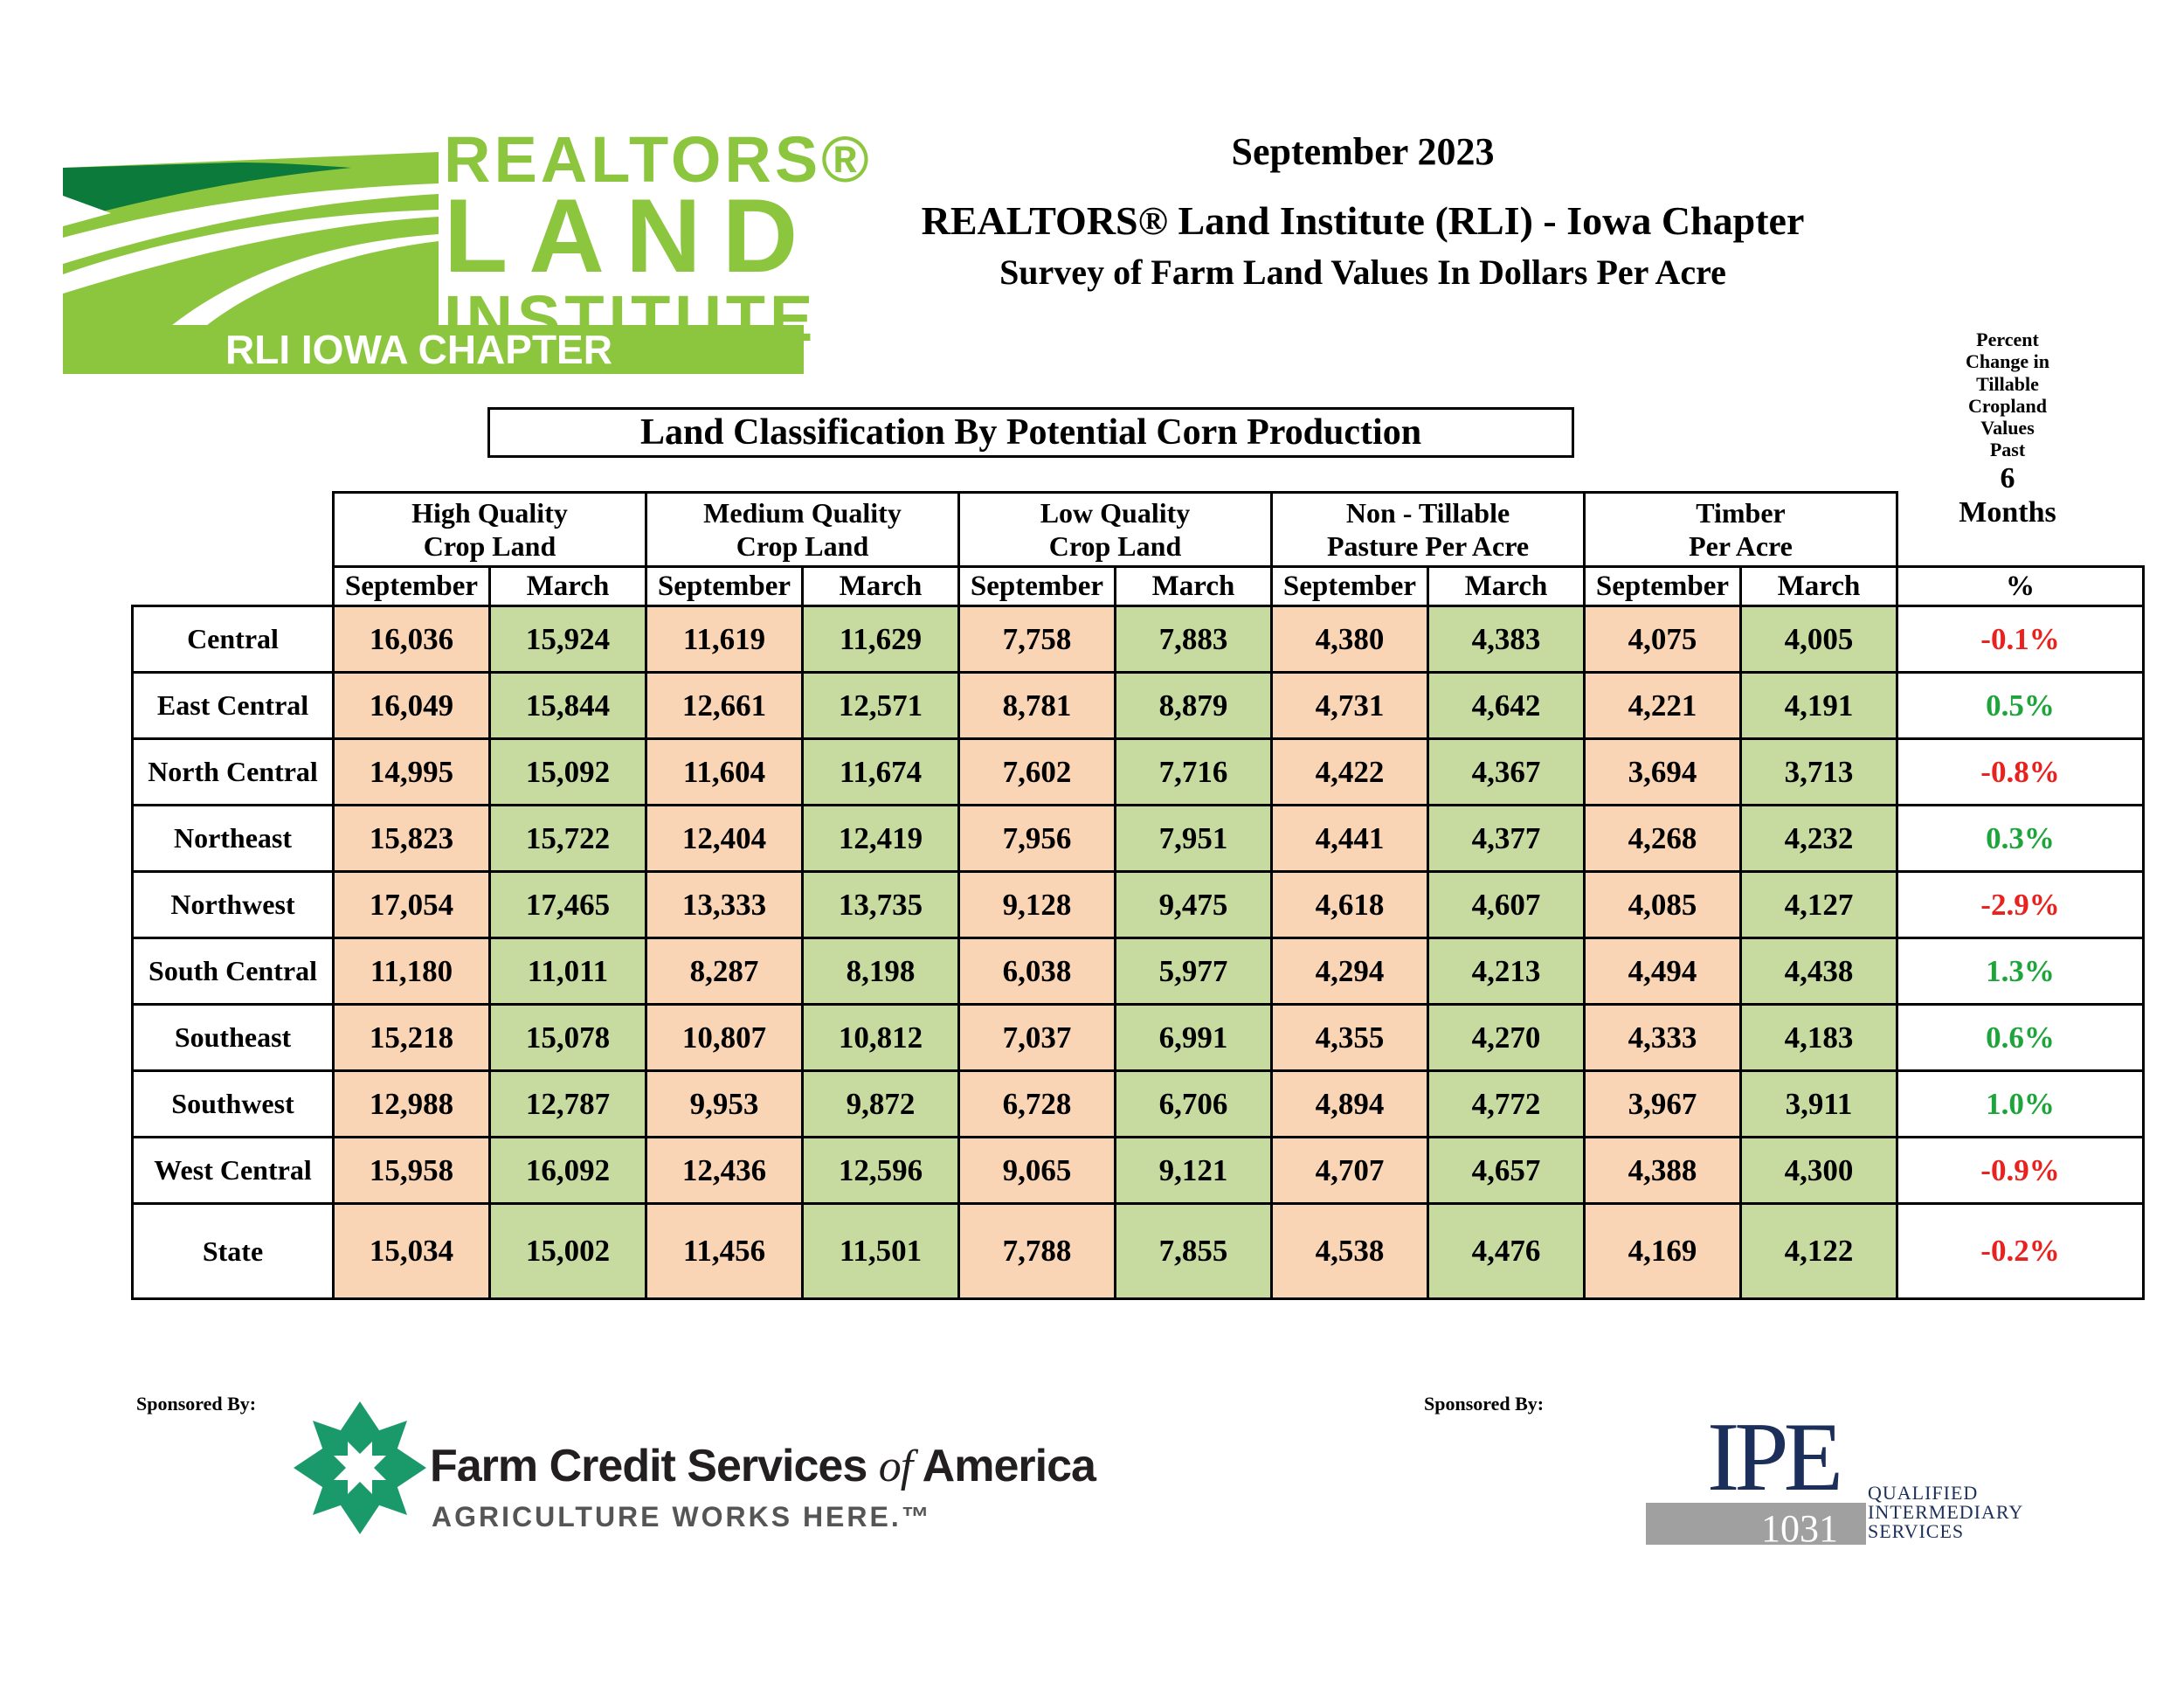 The height and width of the screenshot is (1688, 2184). Describe the element at coordinates (1818, 705) in the screenshot. I see `march-value: 4,191` at that location.